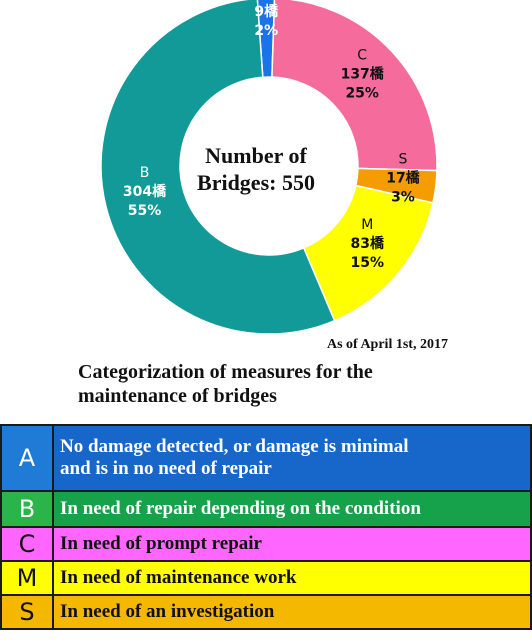  I want to click on legend-desc-m: In need of maintenance work, so click(292, 578).